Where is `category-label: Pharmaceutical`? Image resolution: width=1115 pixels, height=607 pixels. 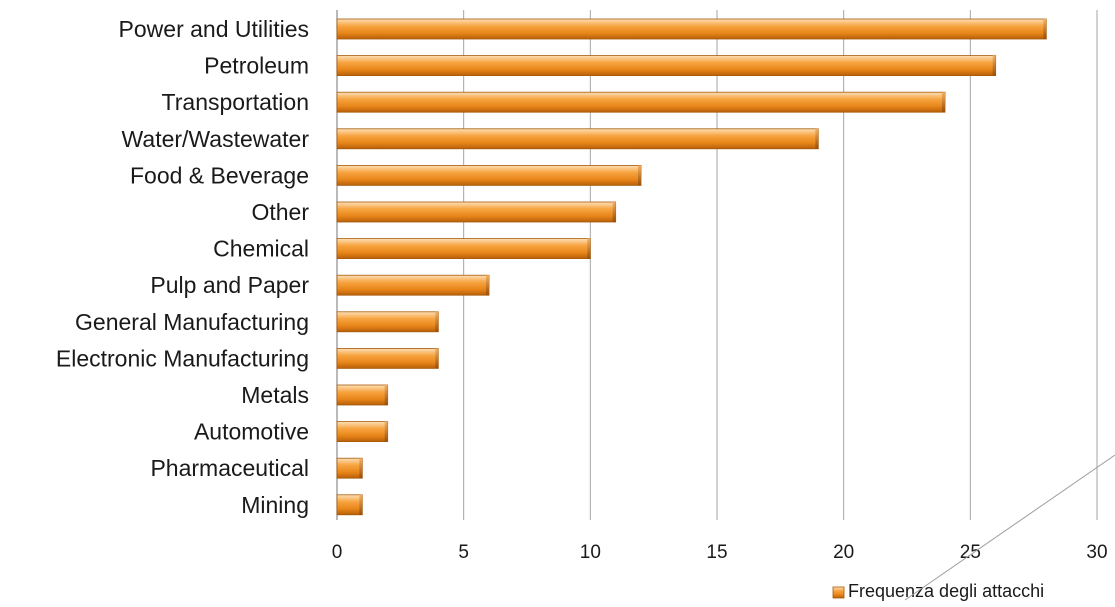
category-label: Pharmaceutical is located at coordinates (229, 468).